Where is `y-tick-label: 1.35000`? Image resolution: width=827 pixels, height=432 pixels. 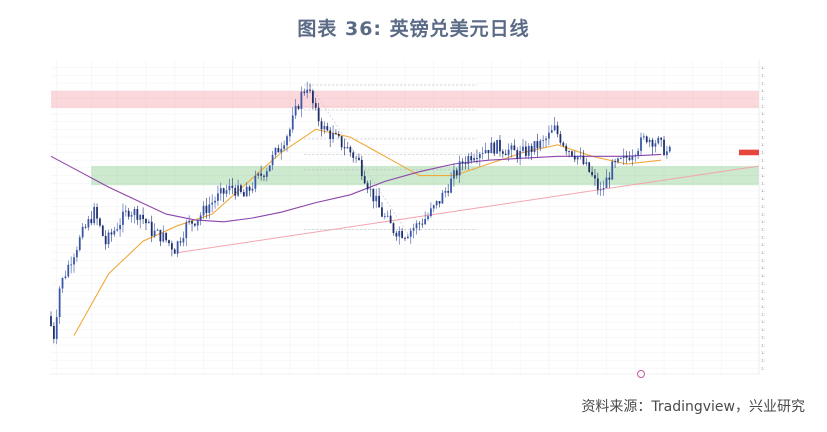 y-tick-label: 1.35000 is located at coordinates (763, 76).